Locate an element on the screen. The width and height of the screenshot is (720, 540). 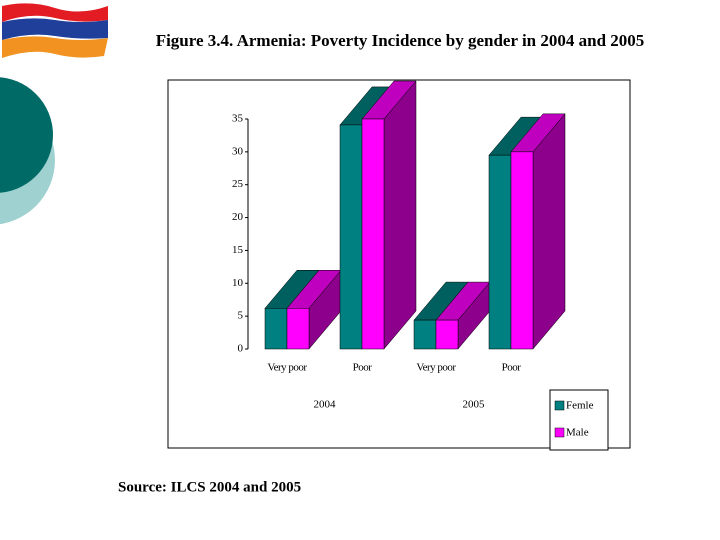
y-tick-label: 30 is located at coordinates (238, 151).